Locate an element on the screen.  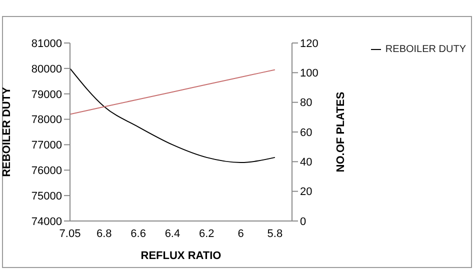
legend-label: REBOILER DUTY is located at coordinates (425, 49).